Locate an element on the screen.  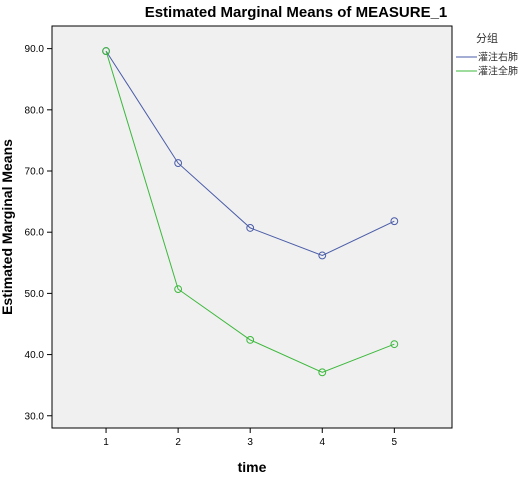
y-tick-label: 60.0 is located at coordinates (35, 233).